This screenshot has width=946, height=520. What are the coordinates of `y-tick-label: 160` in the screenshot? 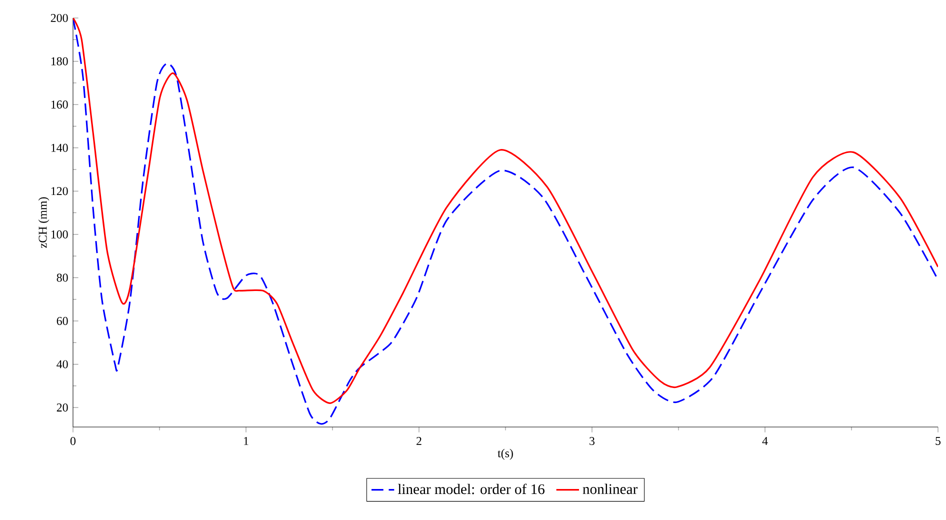 It's located at (59, 104).